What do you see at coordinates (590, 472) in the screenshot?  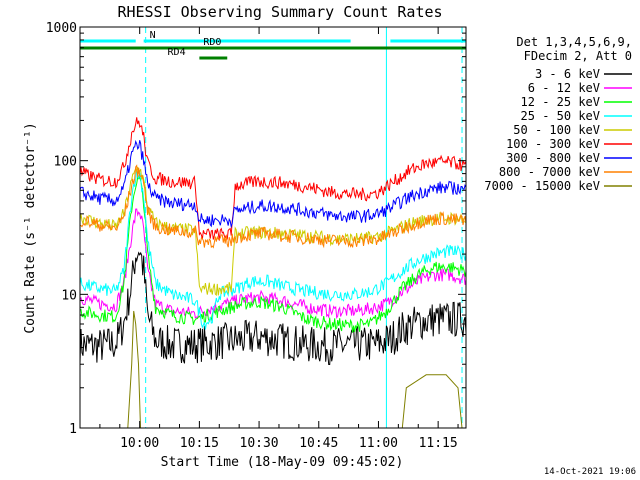 I see `footer-date: 14-Oct-2021 19:06` at bounding box center [590, 472].